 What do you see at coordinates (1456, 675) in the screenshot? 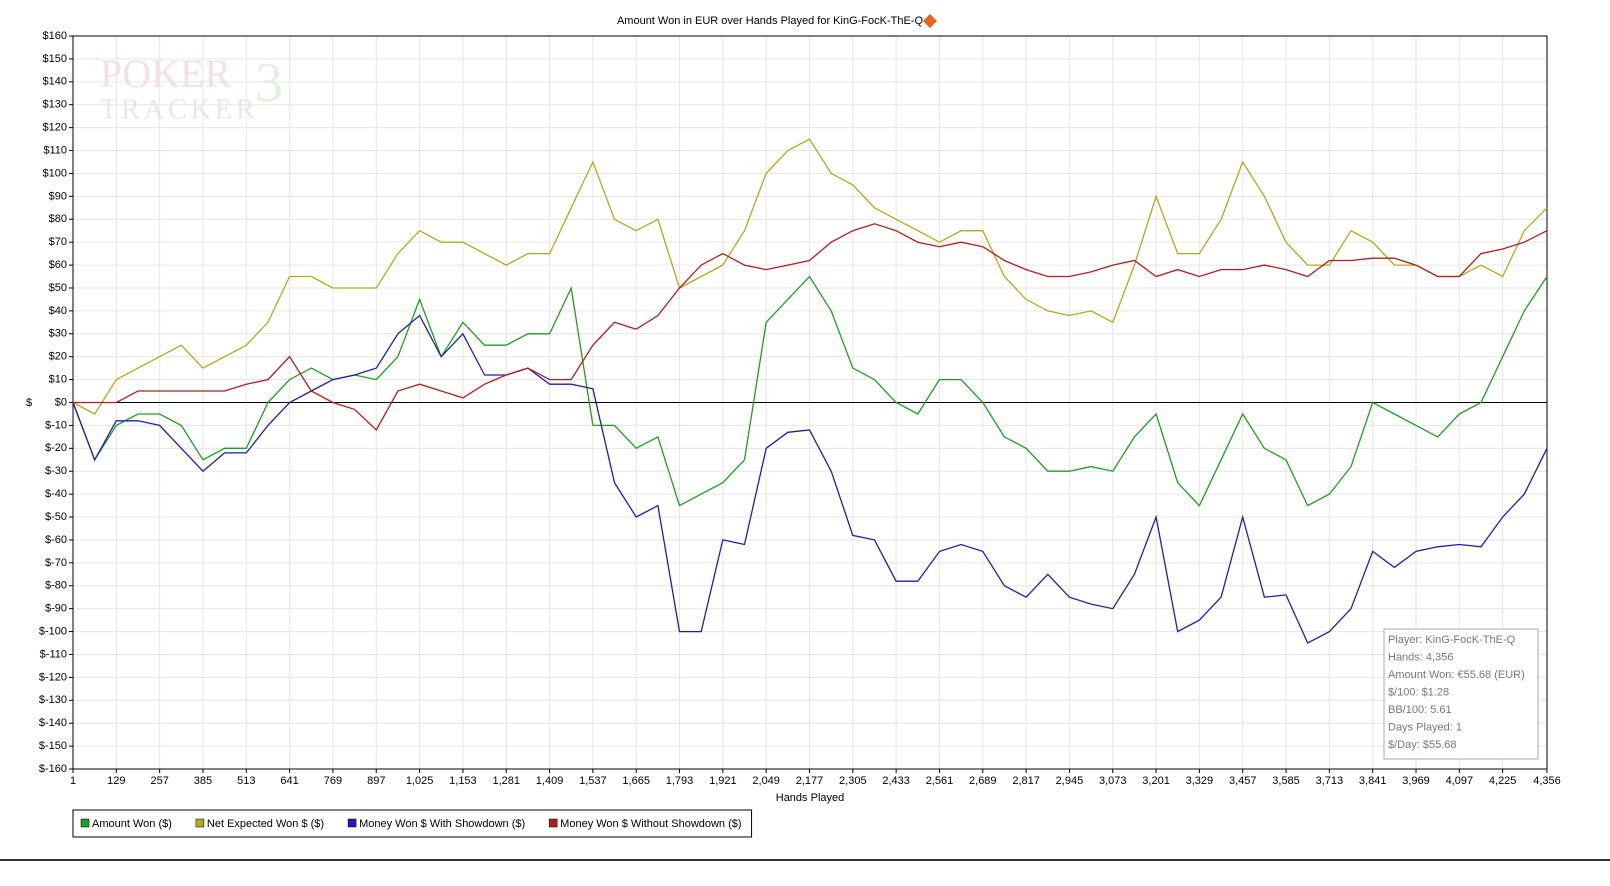
I see `info-line: Amount Won: €55.68 (EUR)` at bounding box center [1456, 675].